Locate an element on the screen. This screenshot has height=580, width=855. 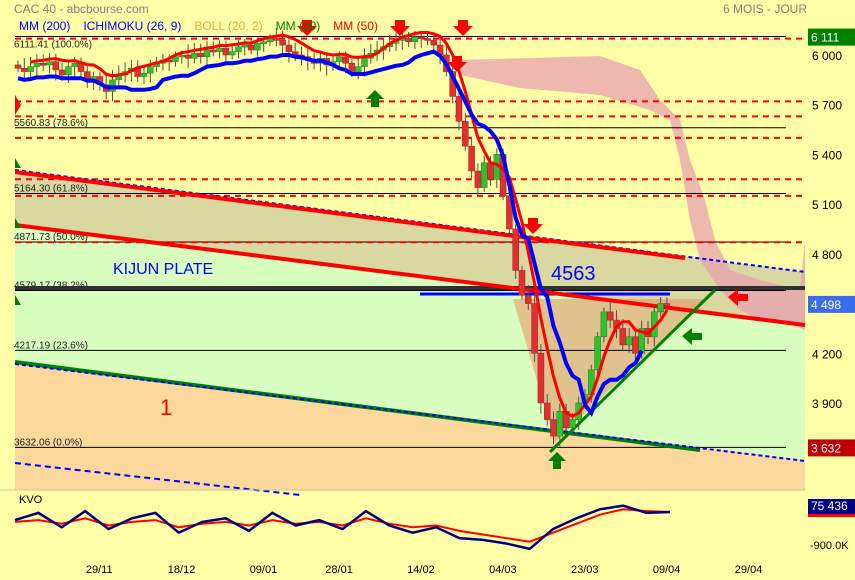
kvo-line is located at coordinates (342, 527).